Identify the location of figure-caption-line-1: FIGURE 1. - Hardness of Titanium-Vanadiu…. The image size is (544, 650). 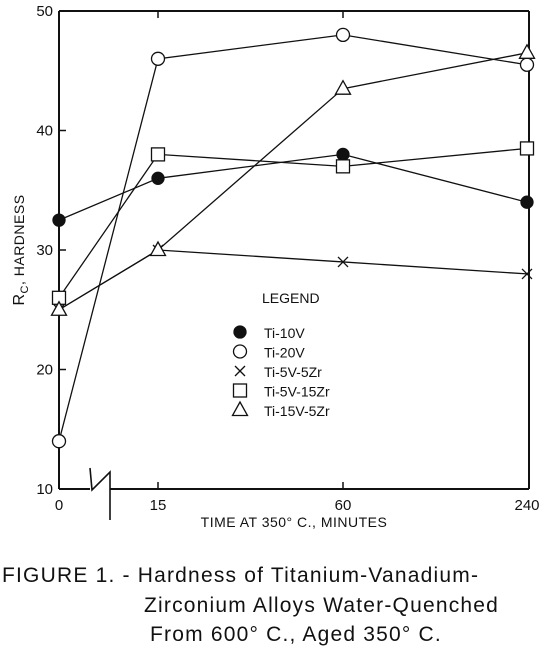
(241, 575).